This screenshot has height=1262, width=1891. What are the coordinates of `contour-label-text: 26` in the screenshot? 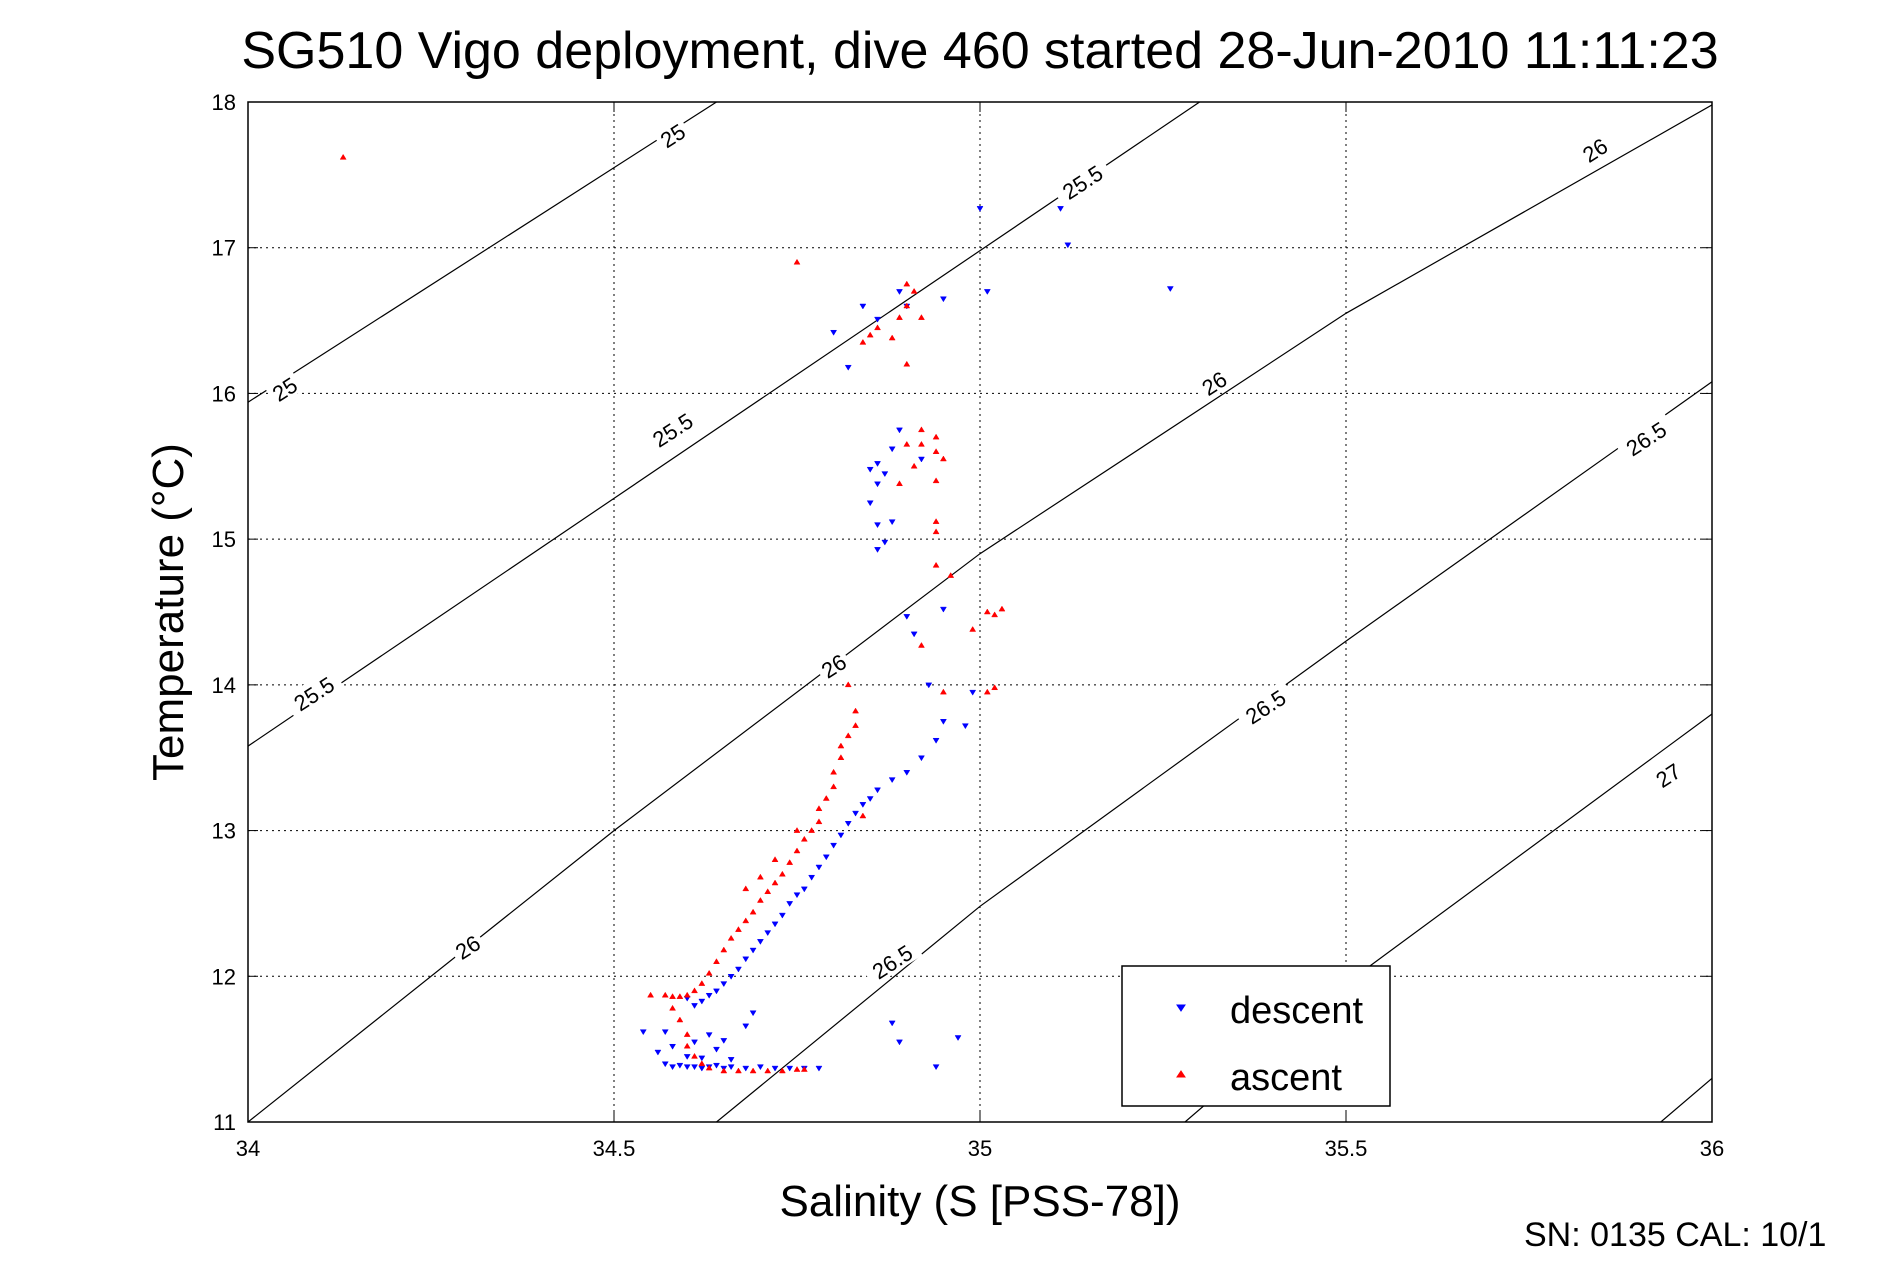 It's located at (1595, 150).